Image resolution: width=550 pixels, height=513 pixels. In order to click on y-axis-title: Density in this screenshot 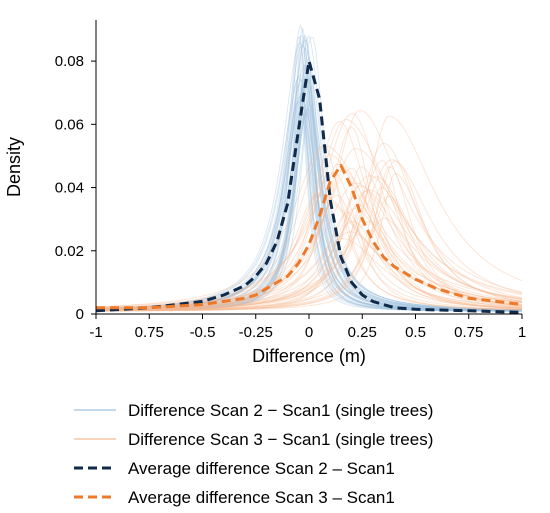, I will do `click(14, 167)`.